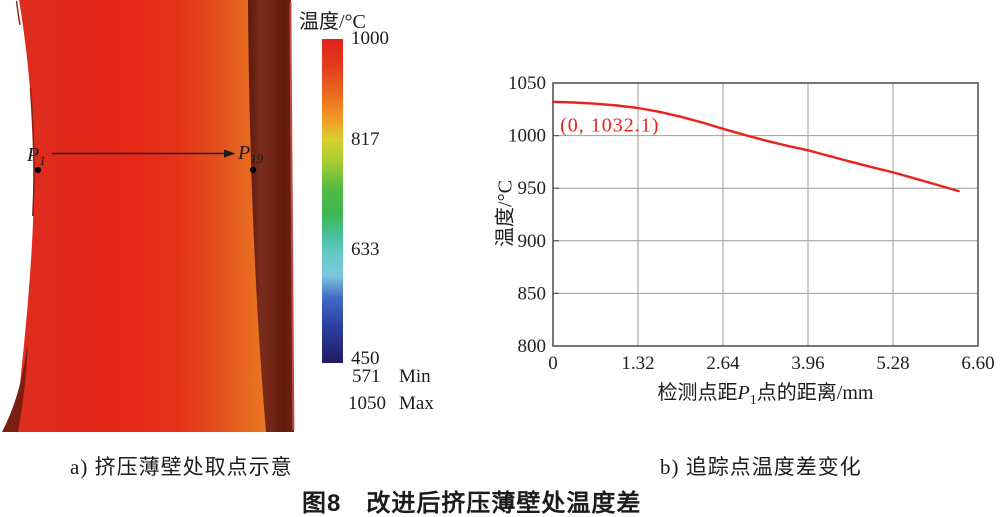  Describe the element at coordinates (416, 403) in the screenshot. I see `legend-max-label: Max` at that location.